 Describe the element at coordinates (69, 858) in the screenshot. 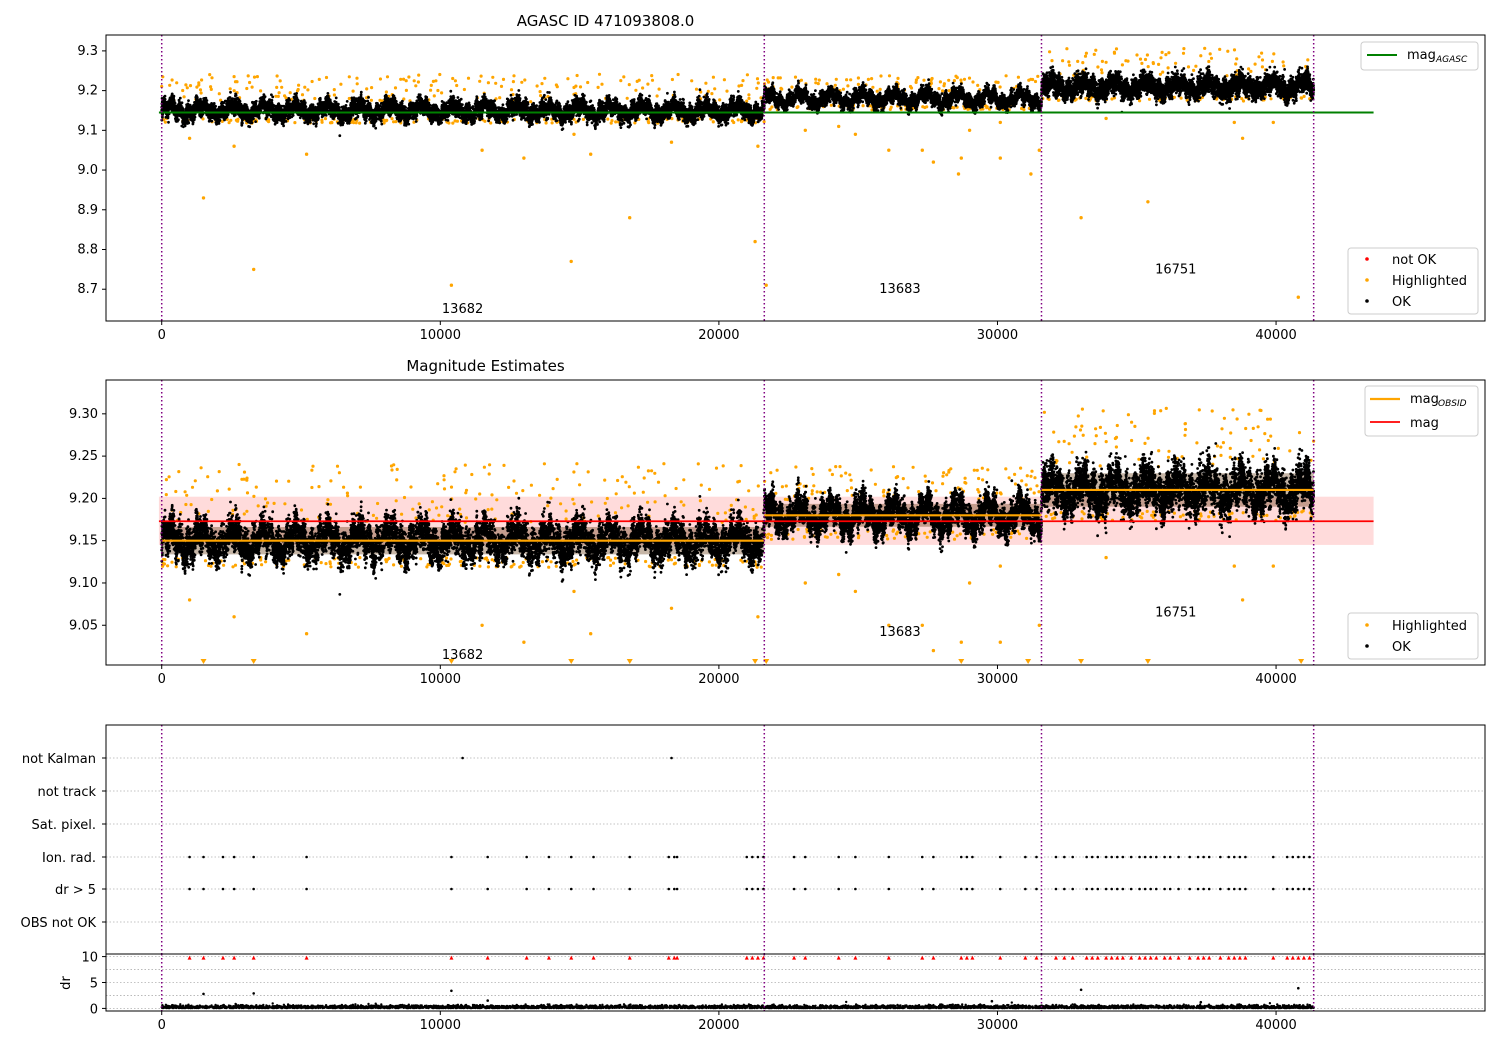

I see `flag-category-label: Ion. rad.` at that location.